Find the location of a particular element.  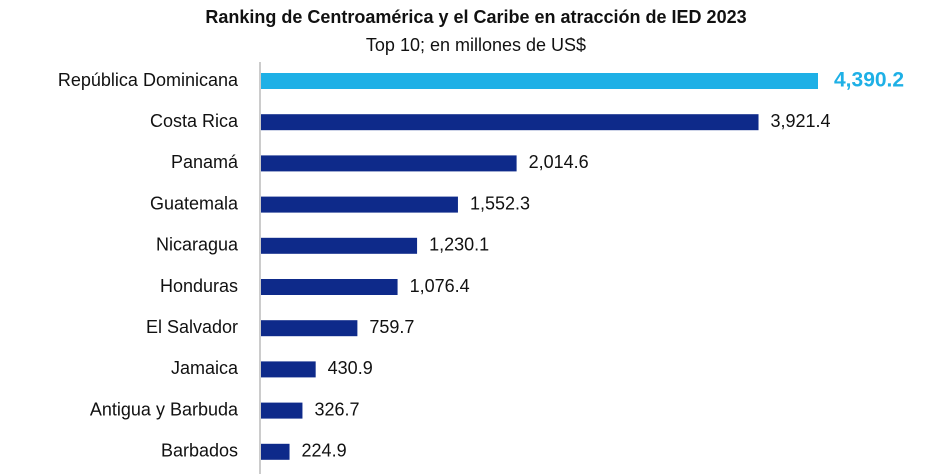

value-label: 2,014.6 is located at coordinates (559, 162).